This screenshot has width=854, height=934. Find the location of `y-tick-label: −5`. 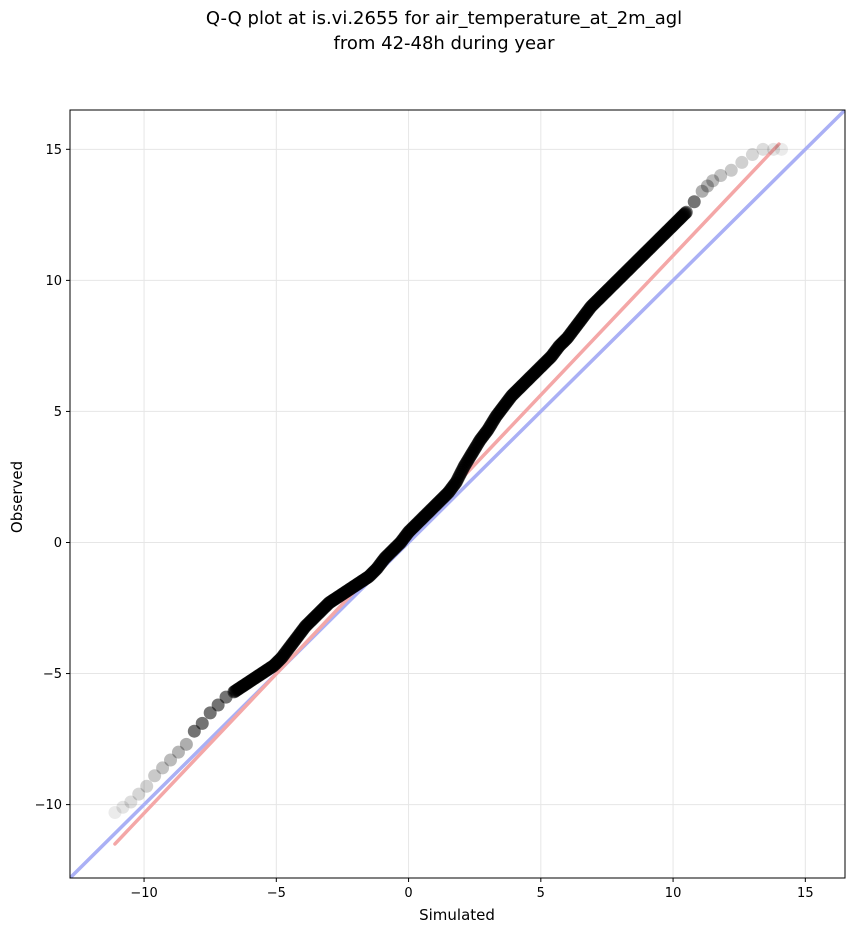

y-tick-label: −5 is located at coordinates (52, 674).